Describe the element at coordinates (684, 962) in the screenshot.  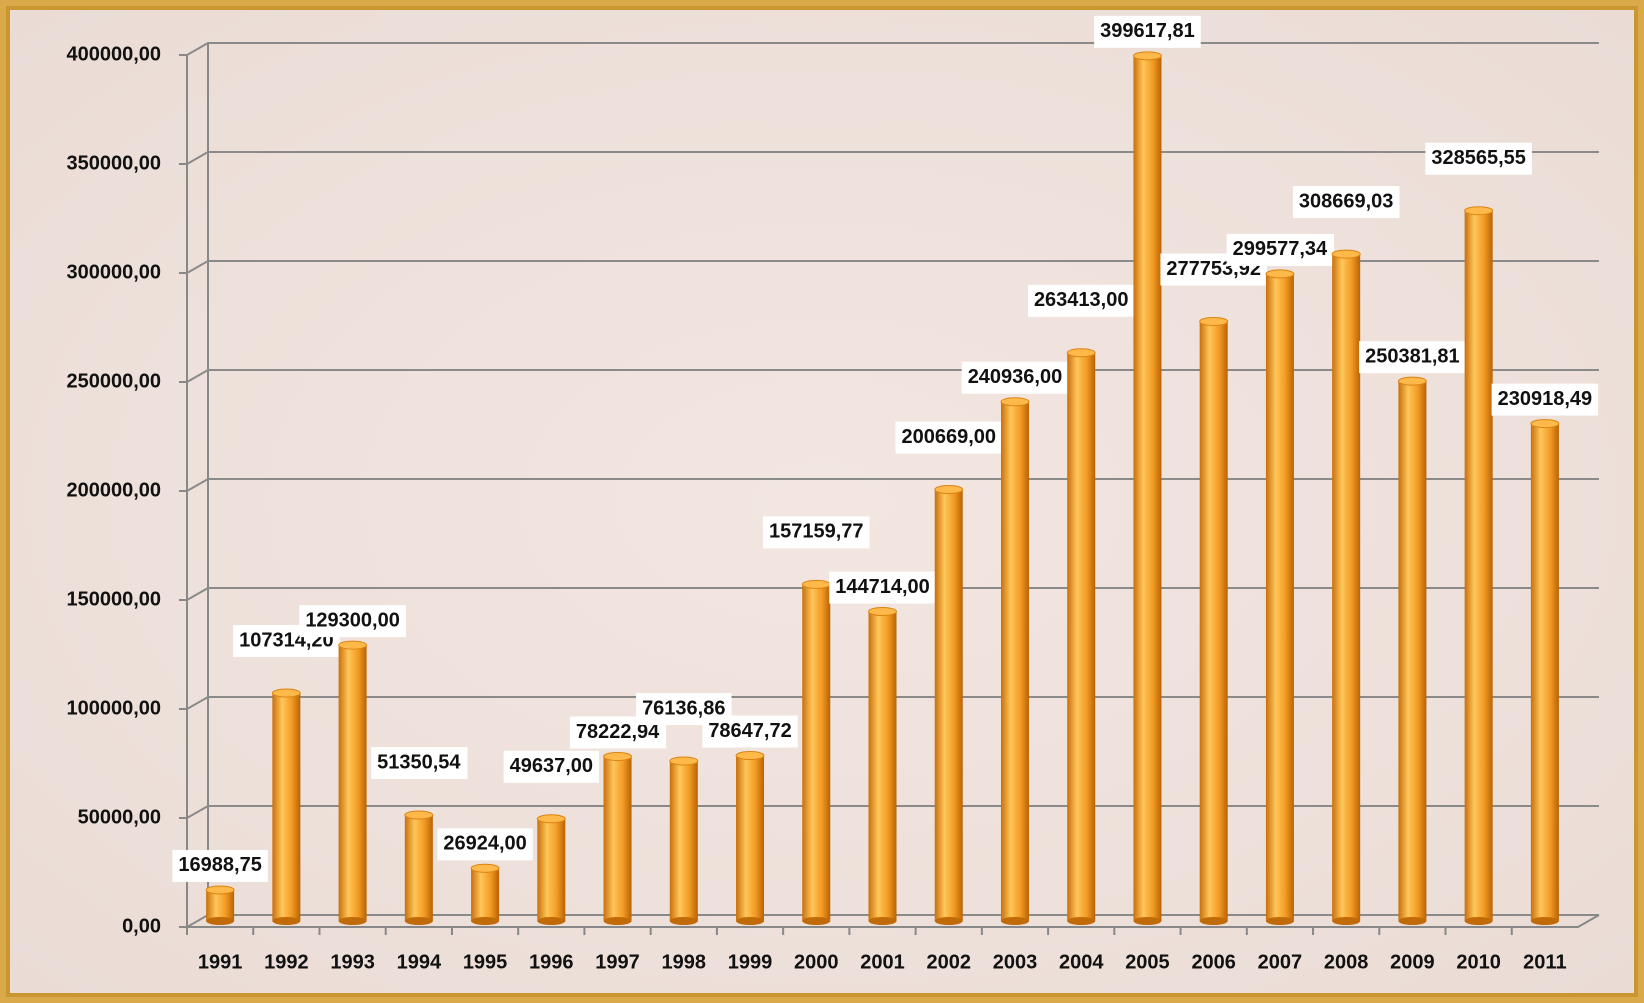
I see `x-tick-label: 1998` at that location.